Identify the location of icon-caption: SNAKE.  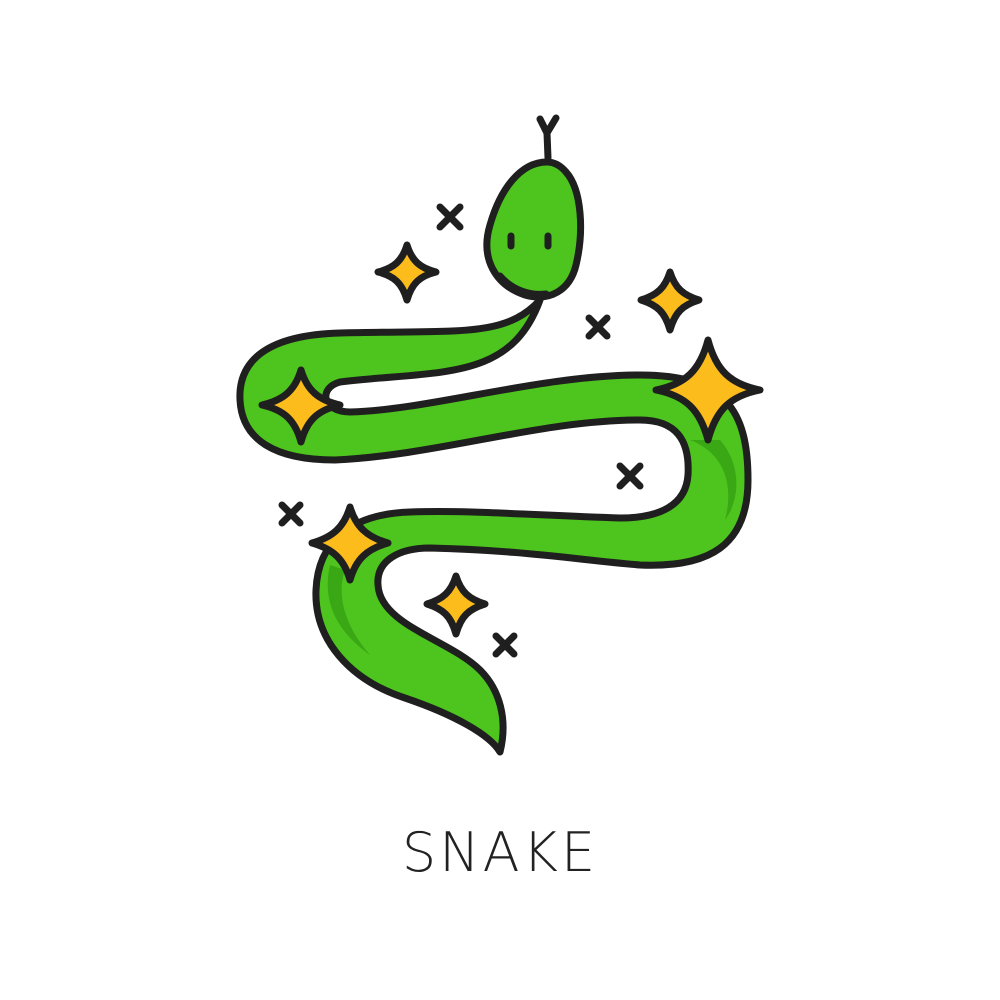
(500, 852).